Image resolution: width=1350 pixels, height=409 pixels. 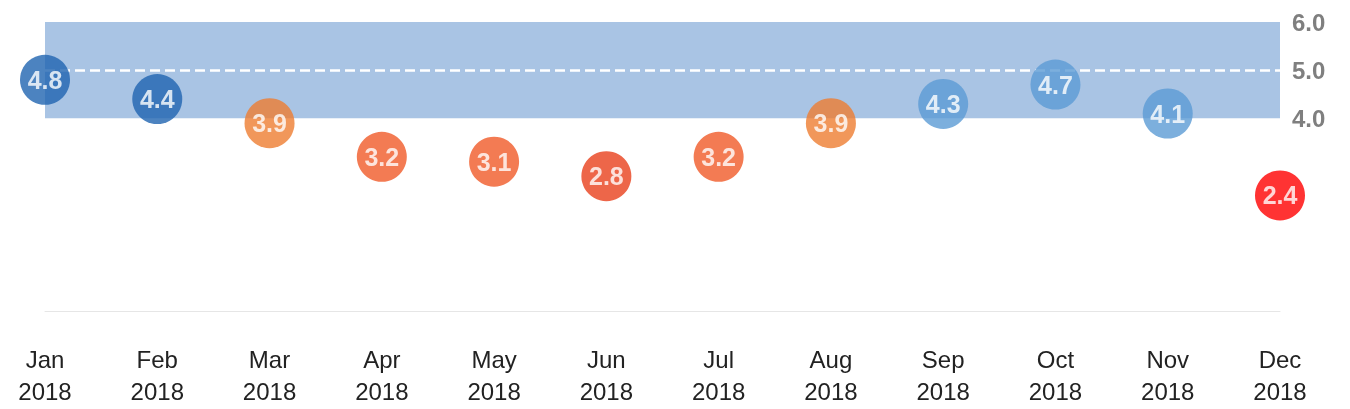 What do you see at coordinates (269, 375) in the screenshot?
I see `x-tick-label: Mar 2018` at bounding box center [269, 375].